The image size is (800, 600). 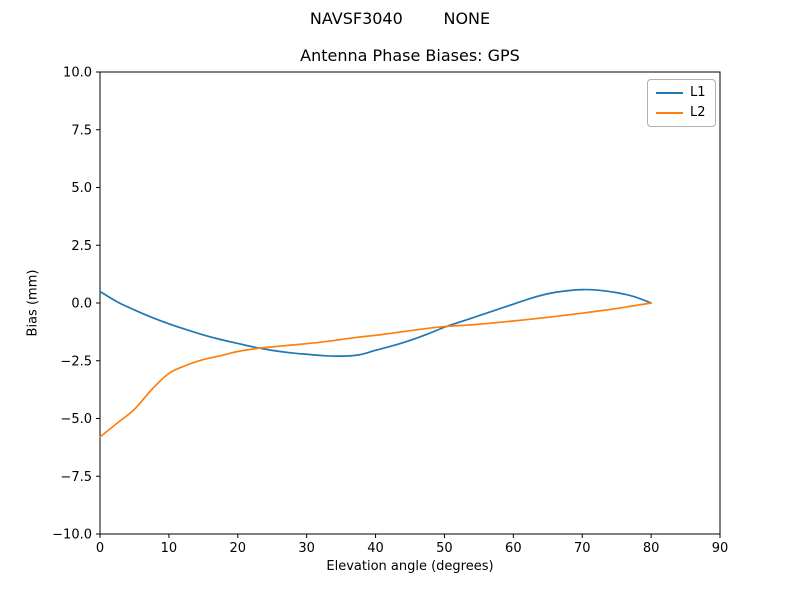 What do you see at coordinates (81, 188) in the screenshot?
I see `y-tick-label: 5.0` at bounding box center [81, 188].